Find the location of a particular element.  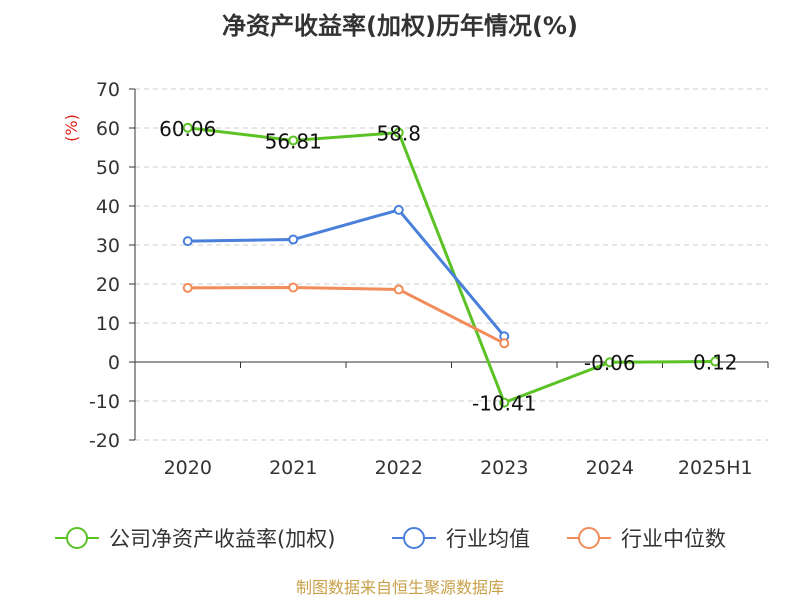

data-label: -0.06 is located at coordinates (610, 363).